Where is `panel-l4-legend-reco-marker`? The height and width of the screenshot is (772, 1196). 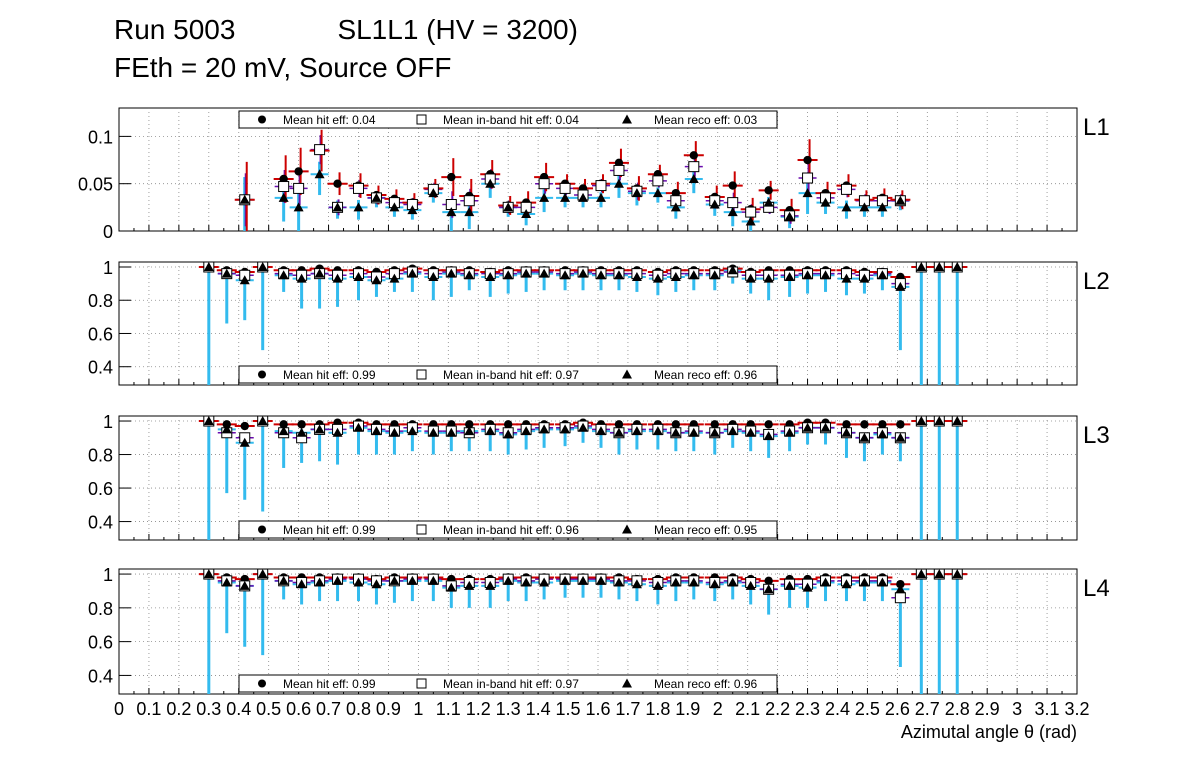
panel-l4-legend-reco-marker is located at coordinates (627, 683).